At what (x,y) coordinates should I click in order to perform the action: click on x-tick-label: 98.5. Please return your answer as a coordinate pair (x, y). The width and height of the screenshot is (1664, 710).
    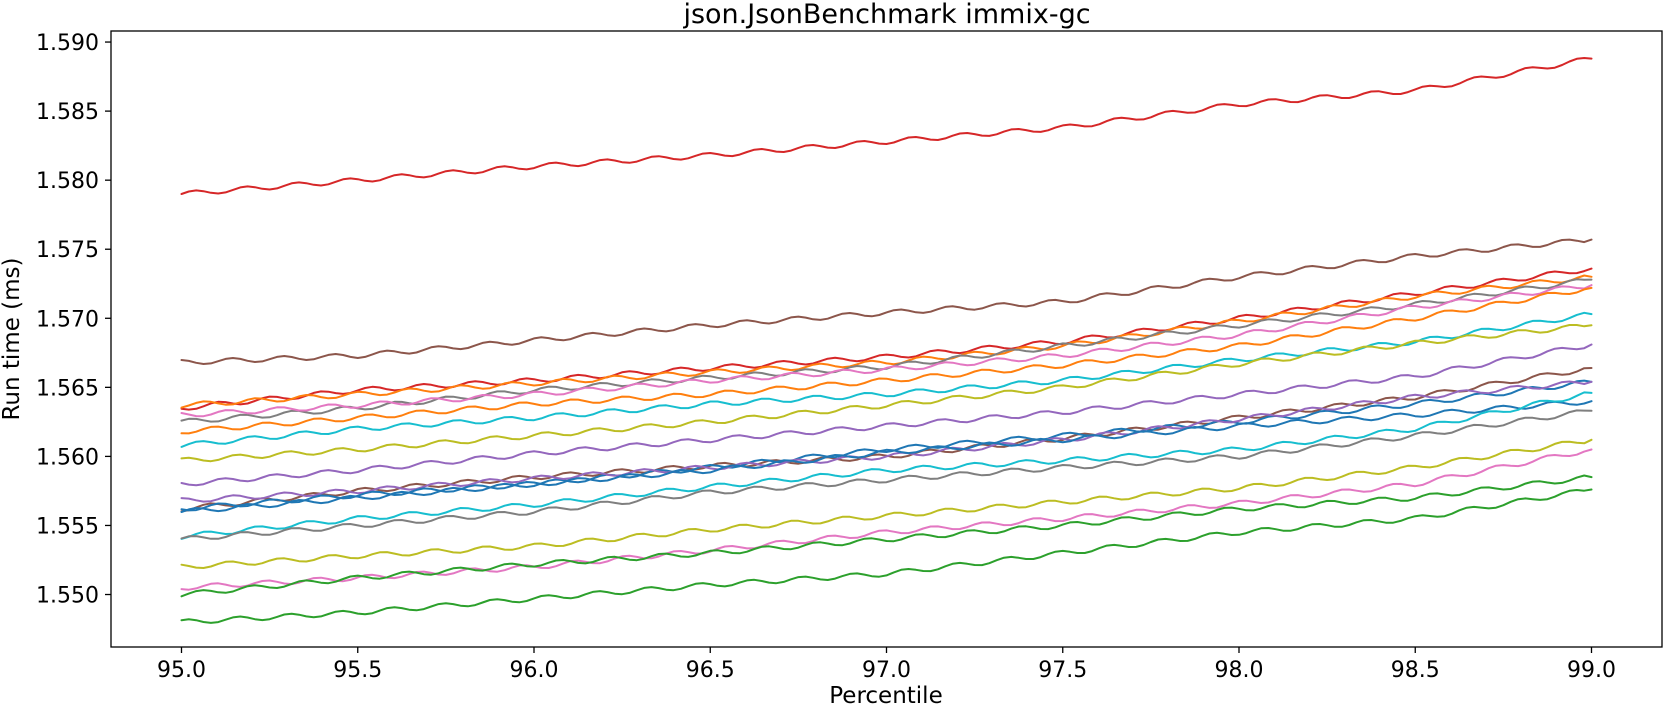
    Looking at the image, I should click on (1415, 670).